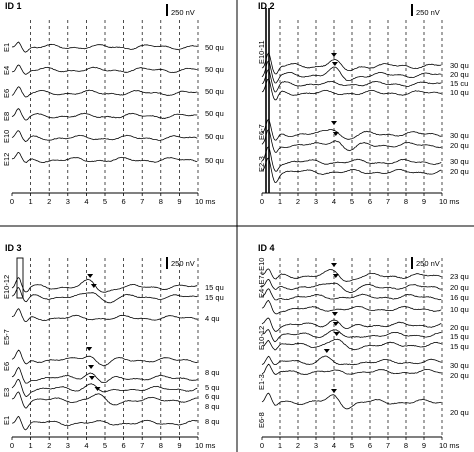  What do you see at coordinates (142, 201) in the screenshot?
I see `x-tick-label: 7` at bounding box center [142, 201].